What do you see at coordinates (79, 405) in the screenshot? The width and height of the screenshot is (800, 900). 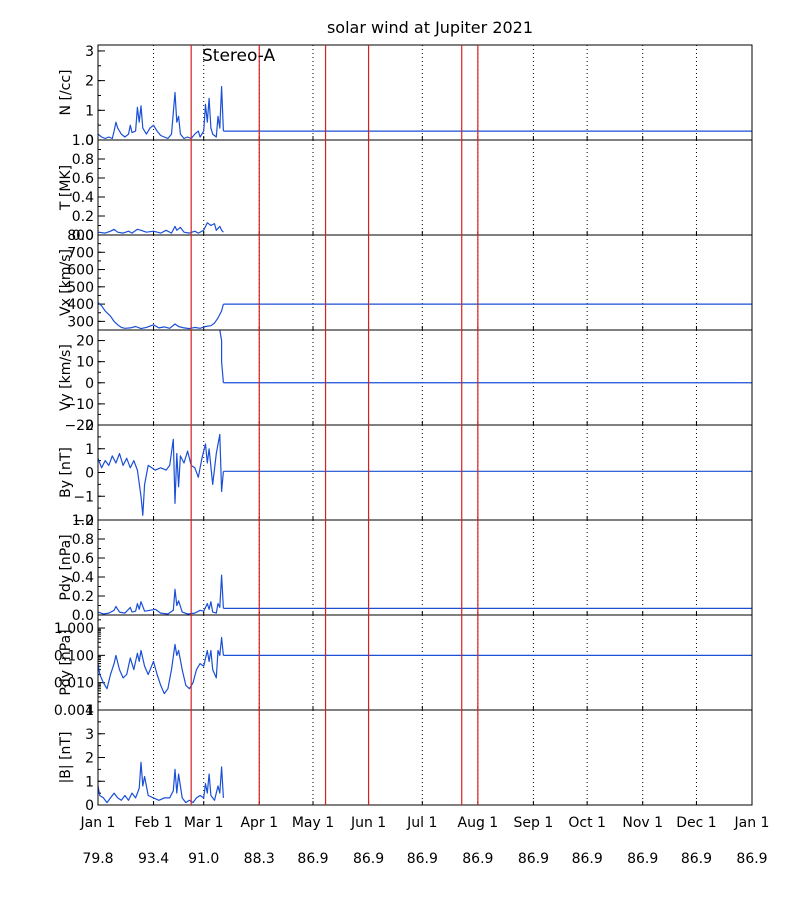 I see `y-tick-label: −10` at bounding box center [79, 405].